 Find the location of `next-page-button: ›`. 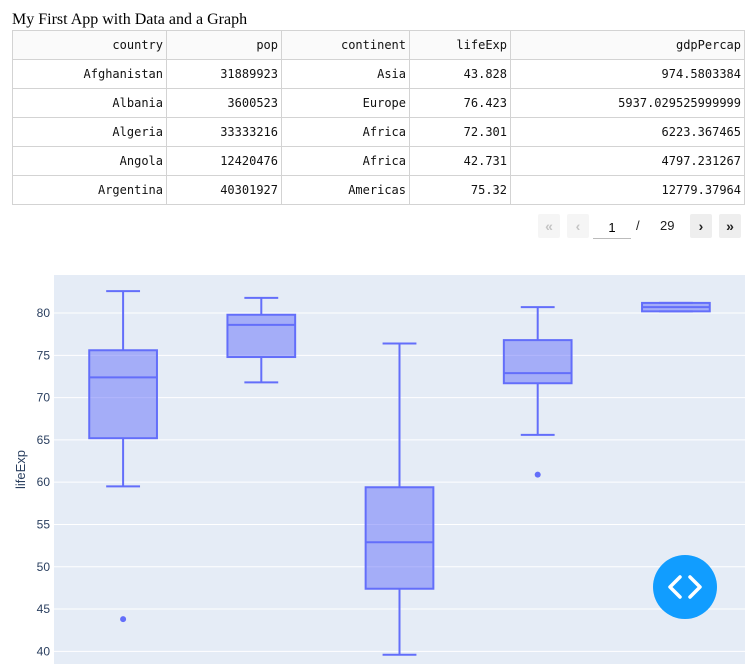

next-page-button: › is located at coordinates (701, 226).